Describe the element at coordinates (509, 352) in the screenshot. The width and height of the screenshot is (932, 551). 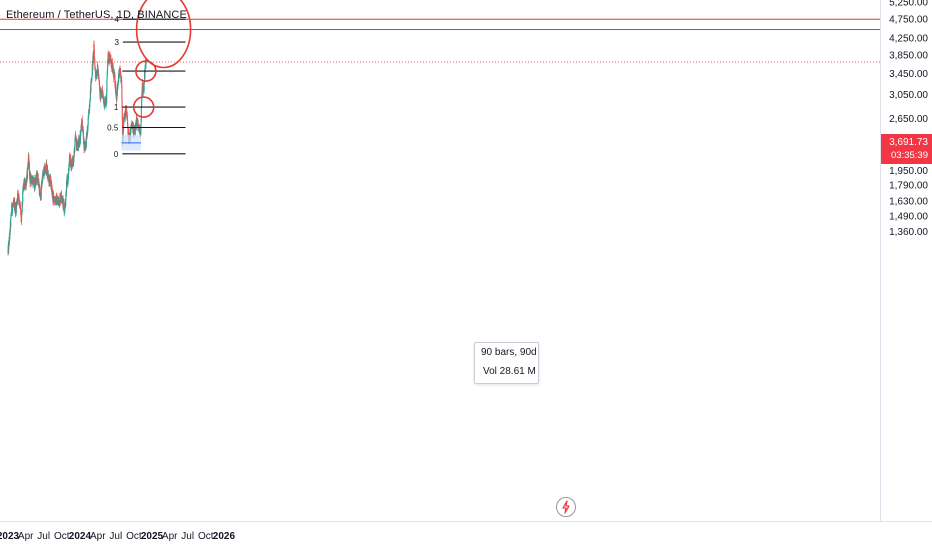
I see `measure-bars-label: 90 bars, 90d` at that location.